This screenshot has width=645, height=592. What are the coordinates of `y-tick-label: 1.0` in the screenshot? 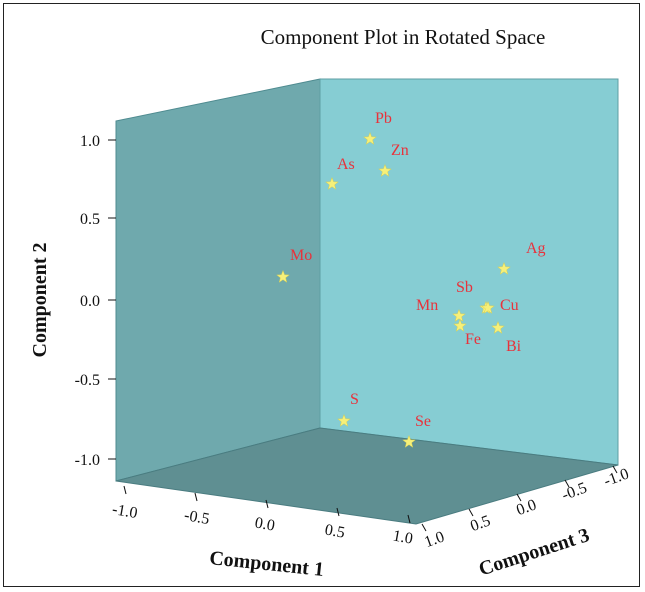 It's located at (90, 141).